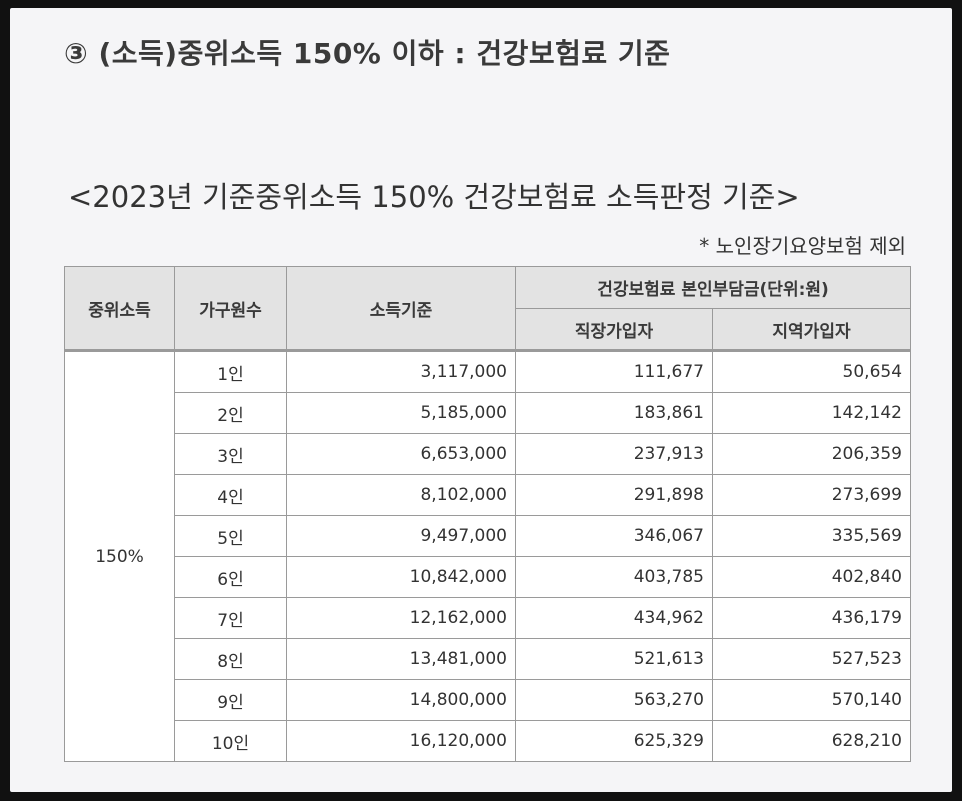 The image size is (962, 801). What do you see at coordinates (811, 413) in the screenshot?
I see `regional-premium-cell: 142,142` at bounding box center [811, 413].